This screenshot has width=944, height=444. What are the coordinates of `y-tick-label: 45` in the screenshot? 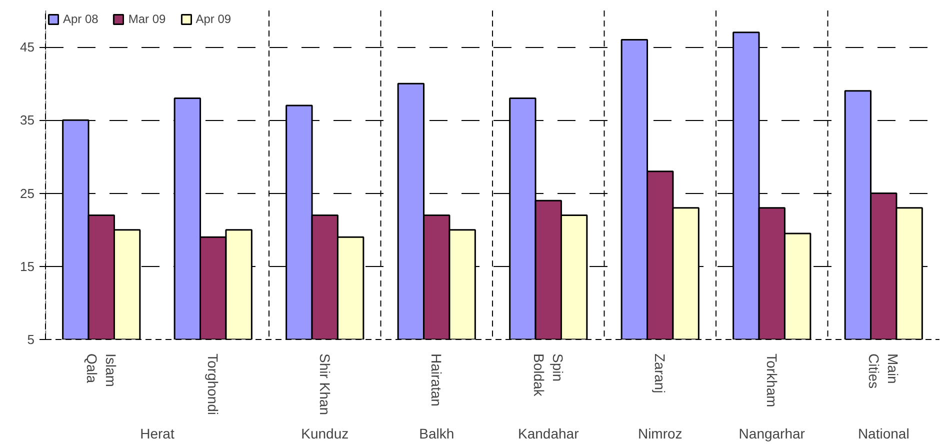 It's located at (27, 47).